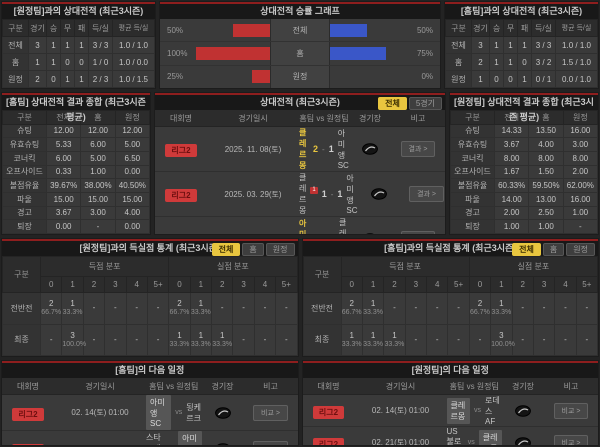 The width and height of the screenshot is (600, 447). Describe the element at coordinates (472, 213) in the screenshot. I see `row-label: 경고` at that location.